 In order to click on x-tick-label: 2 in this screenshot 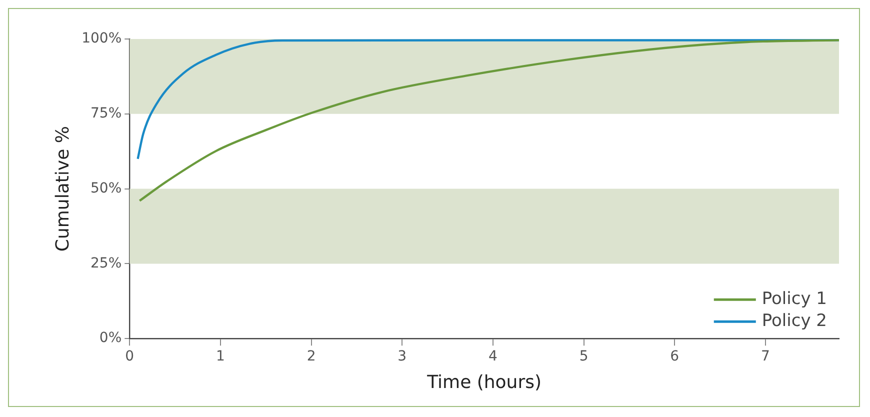, I will do `click(311, 356)`.